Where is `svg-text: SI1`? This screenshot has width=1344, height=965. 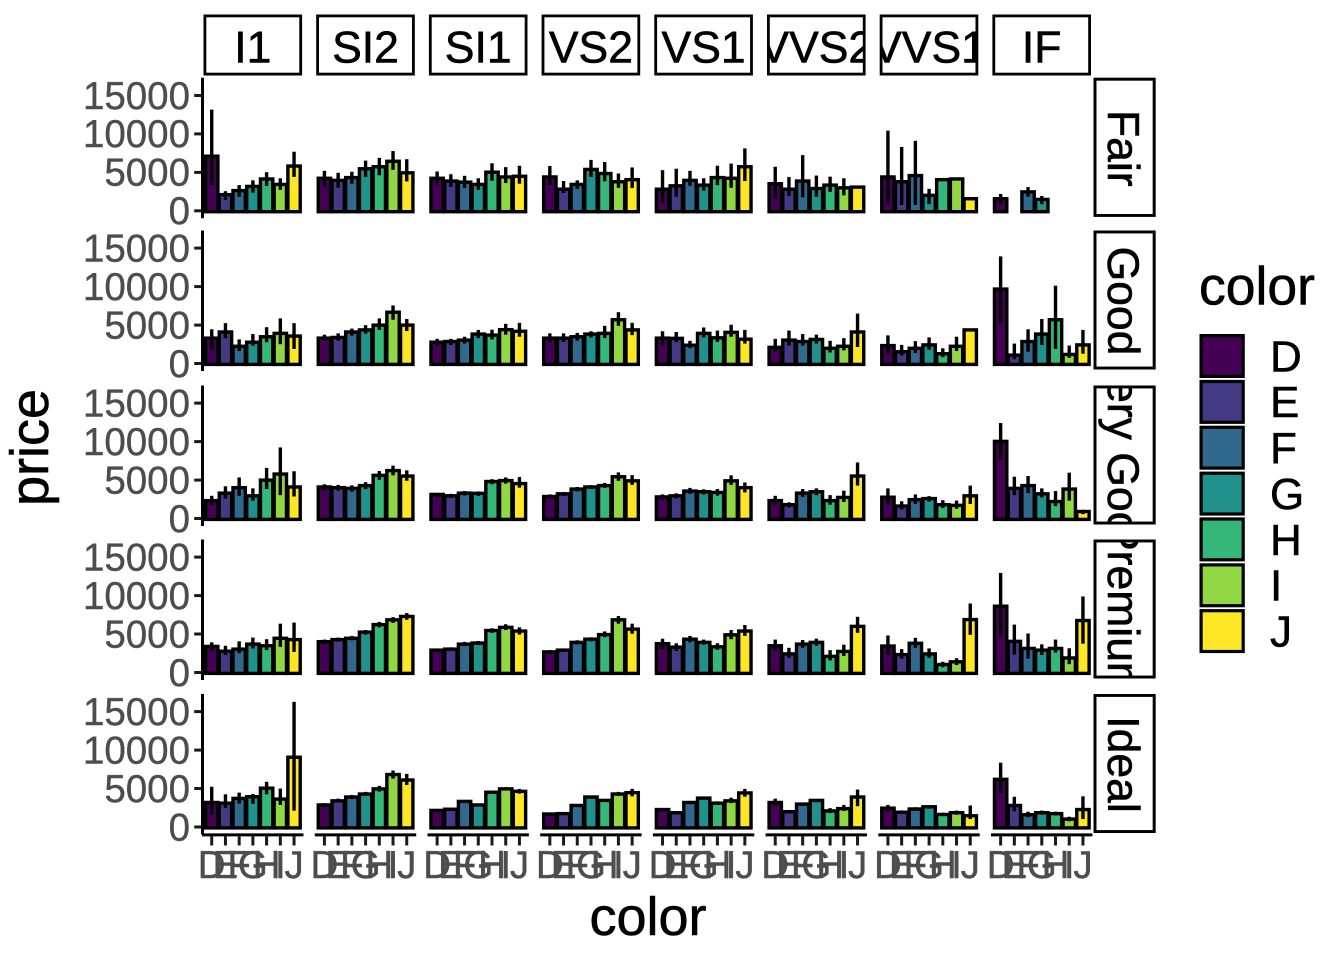
svg-text: SI1 is located at coordinates (478, 47).